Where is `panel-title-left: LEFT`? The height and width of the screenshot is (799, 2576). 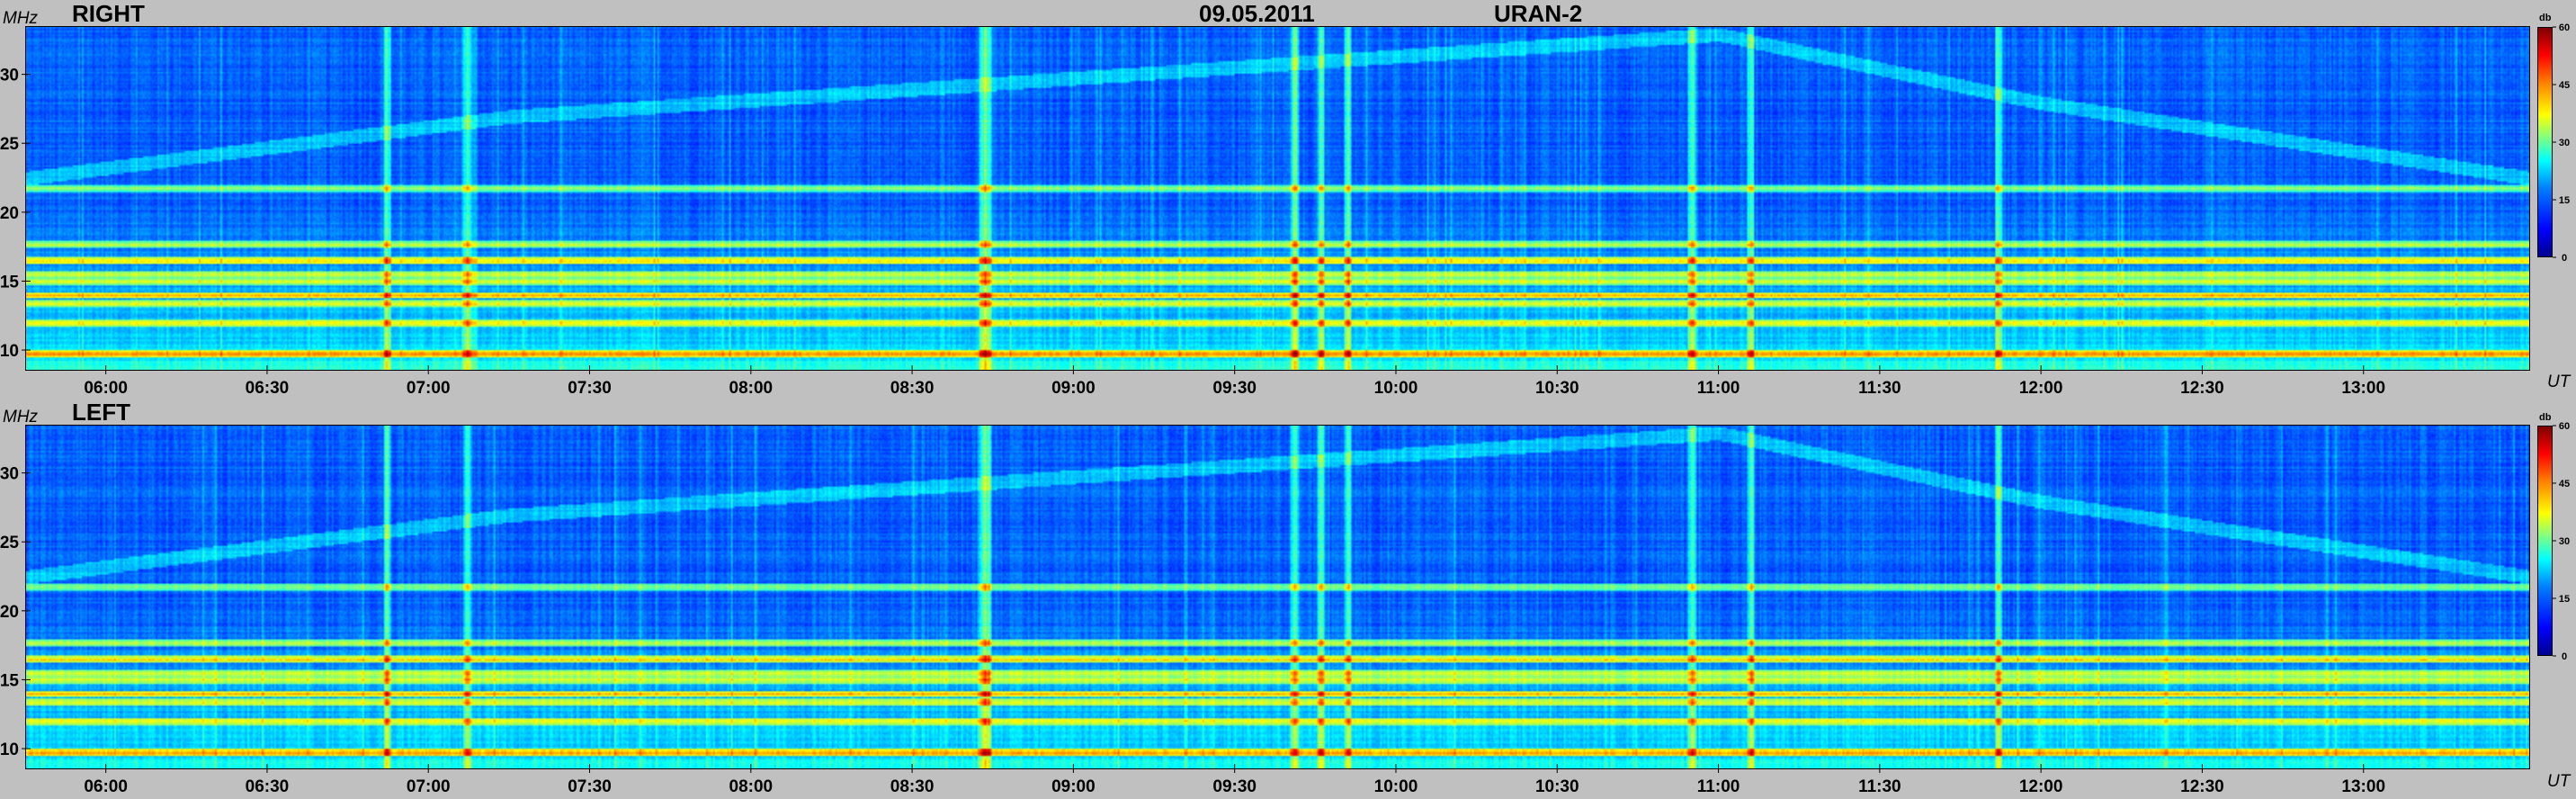
panel-title-left: LEFT is located at coordinates (101, 412).